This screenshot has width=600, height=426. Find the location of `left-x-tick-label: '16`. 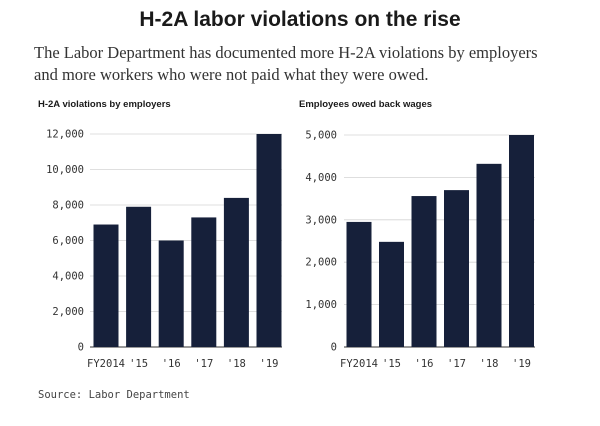

left-x-tick-label: '16 is located at coordinates (171, 364).